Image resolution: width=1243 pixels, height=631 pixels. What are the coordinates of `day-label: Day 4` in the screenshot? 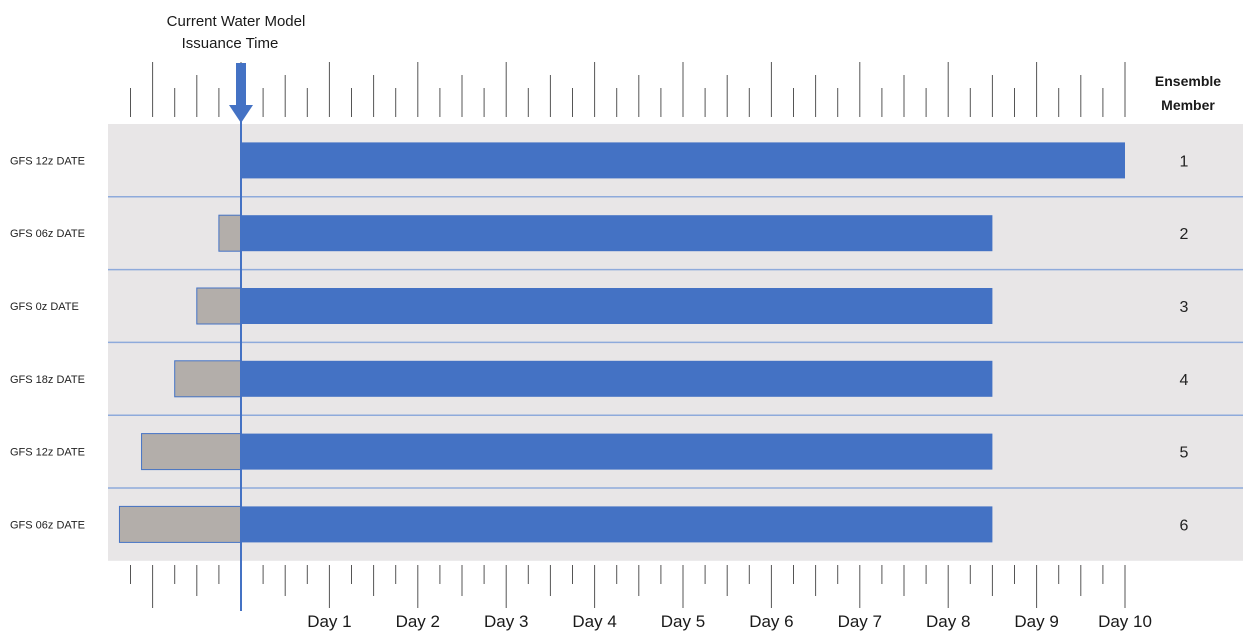 It's located at (594, 621).